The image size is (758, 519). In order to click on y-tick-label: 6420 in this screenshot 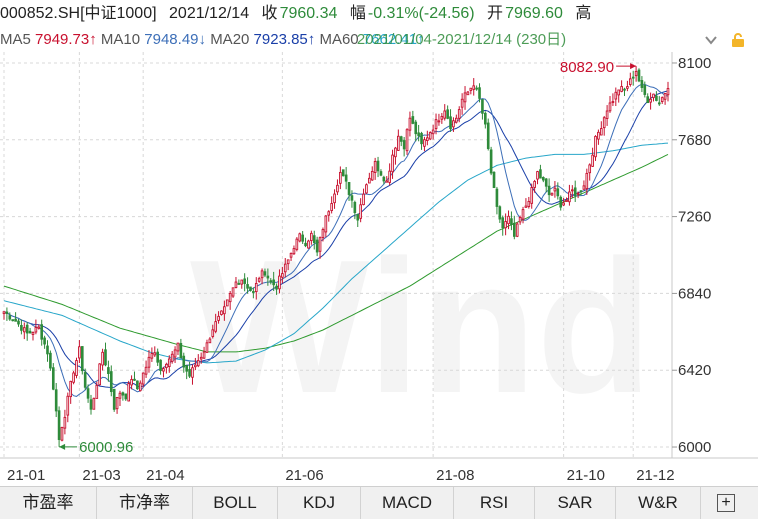, I will do `click(694, 370)`.